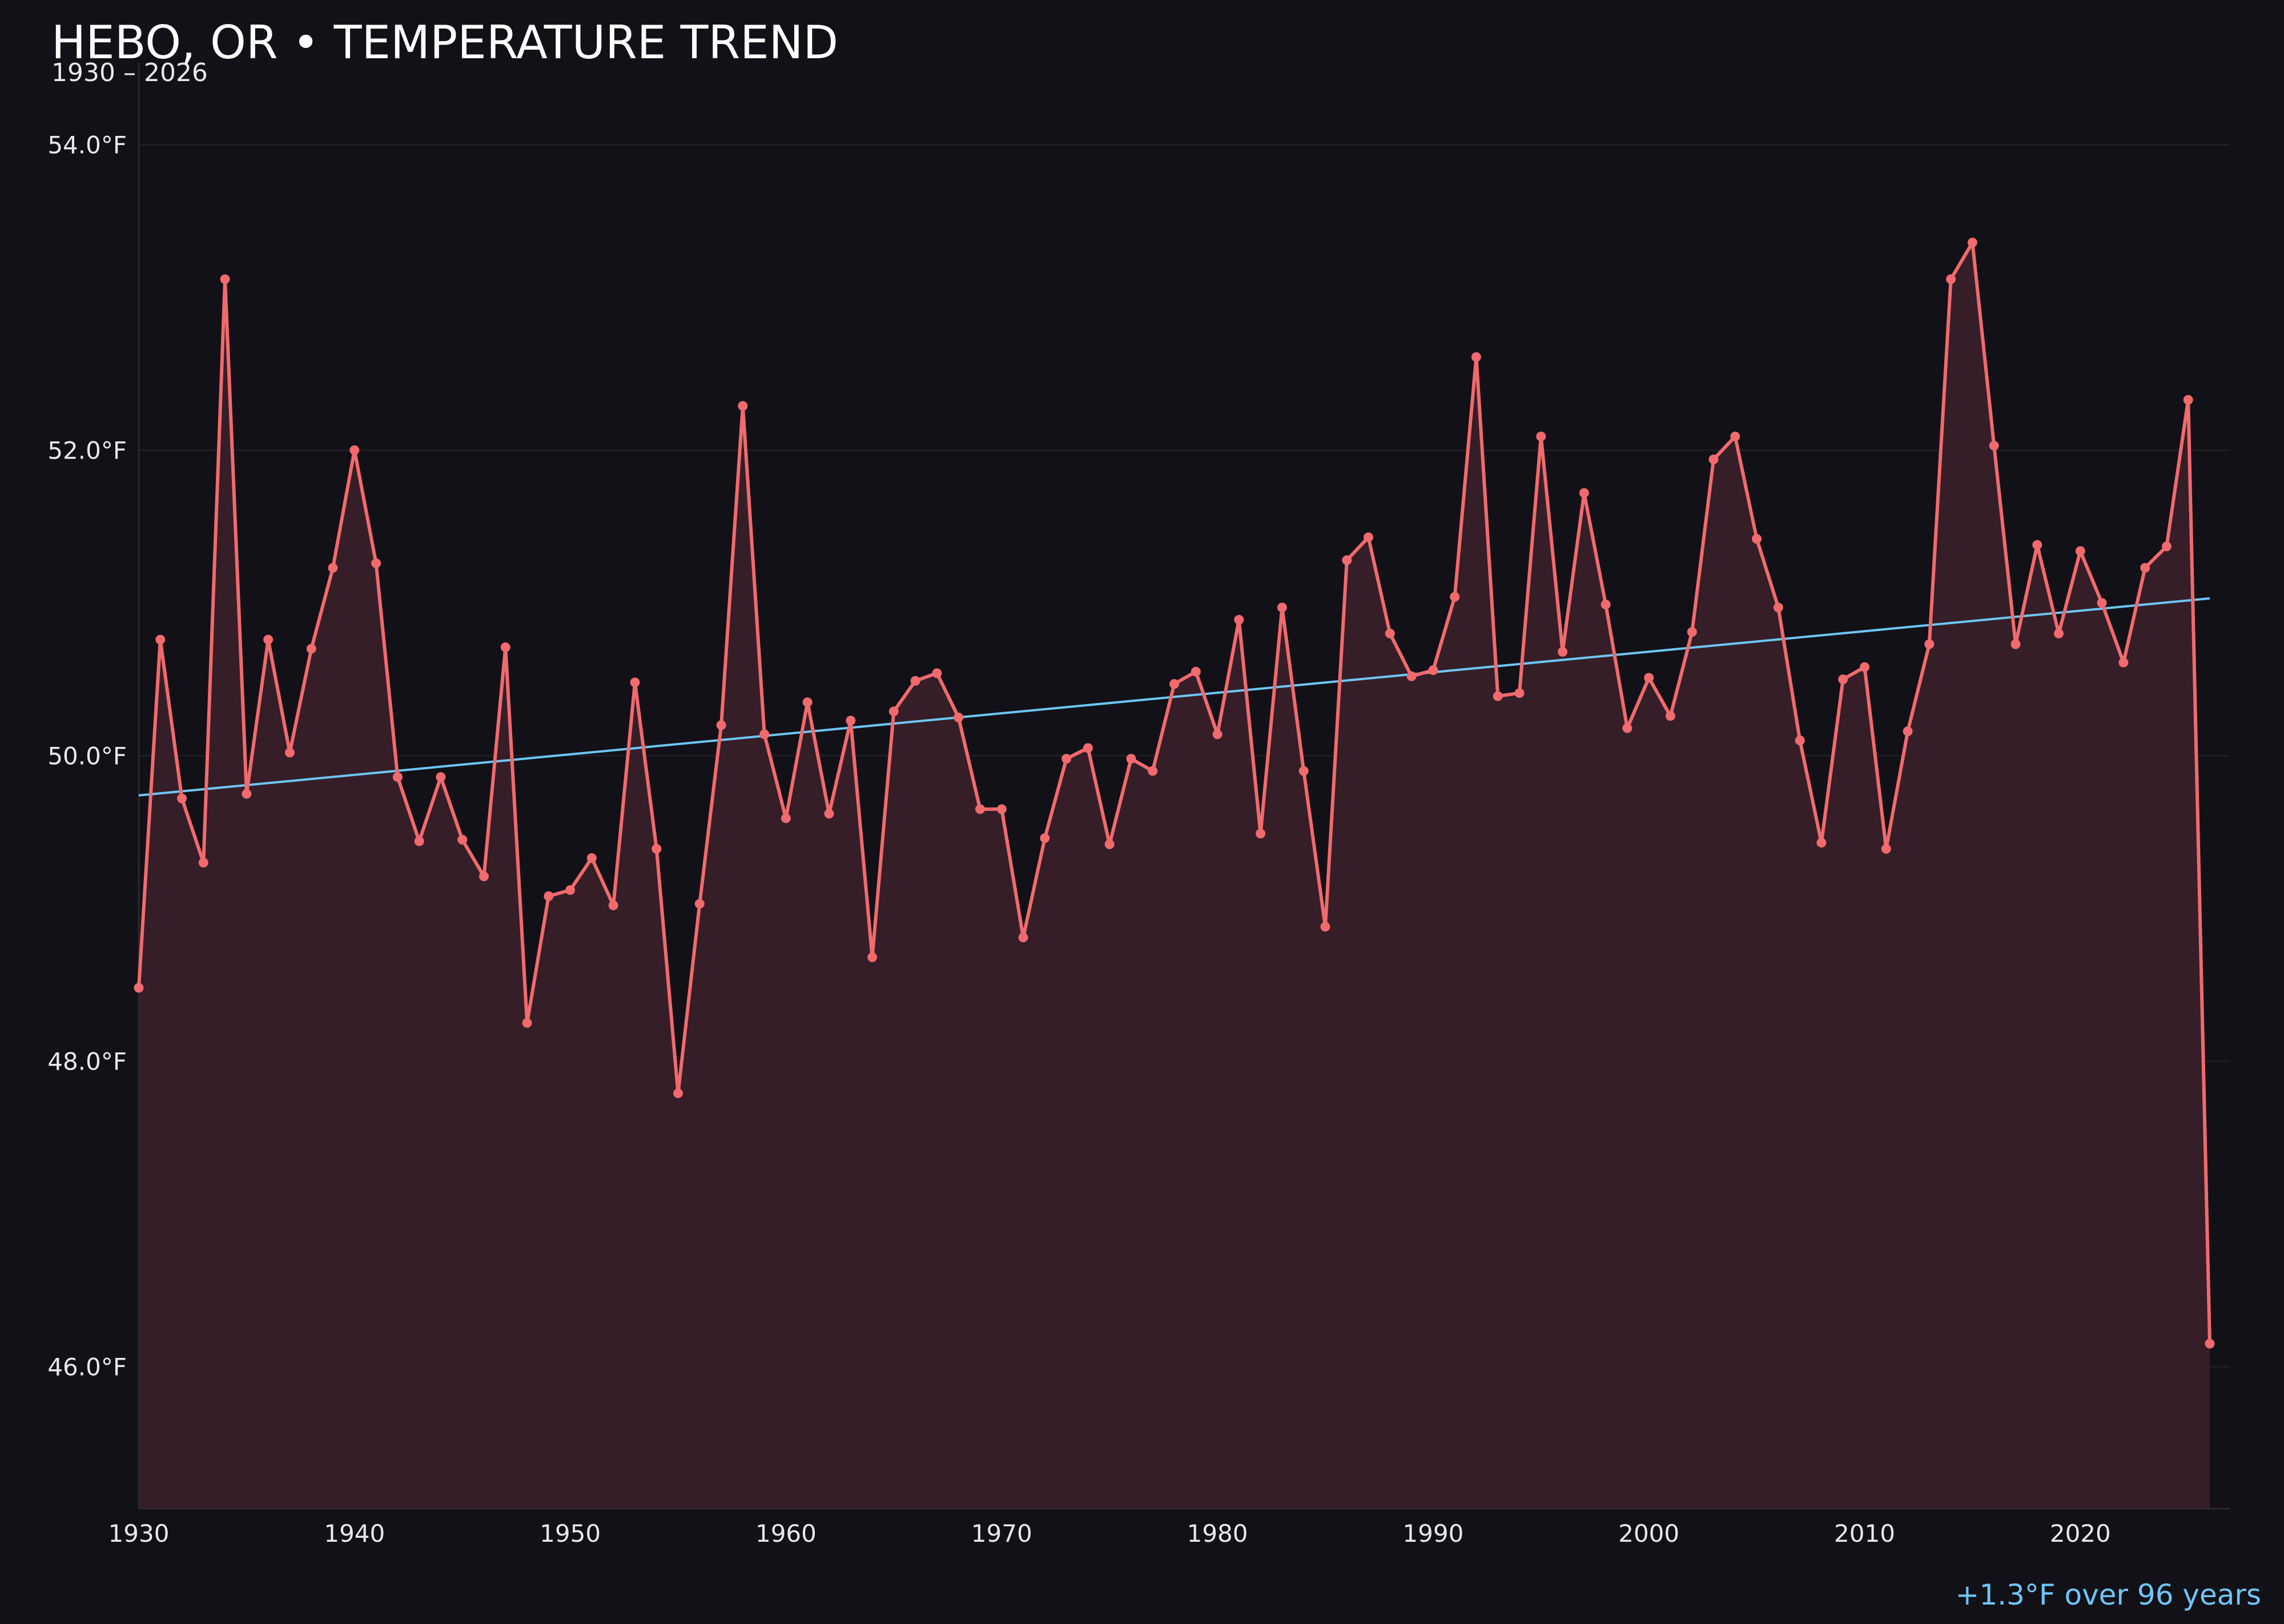 The height and width of the screenshot is (1624, 2284). What do you see at coordinates (354, 1533) in the screenshot?
I see `x-tick-label: 1940` at bounding box center [354, 1533].